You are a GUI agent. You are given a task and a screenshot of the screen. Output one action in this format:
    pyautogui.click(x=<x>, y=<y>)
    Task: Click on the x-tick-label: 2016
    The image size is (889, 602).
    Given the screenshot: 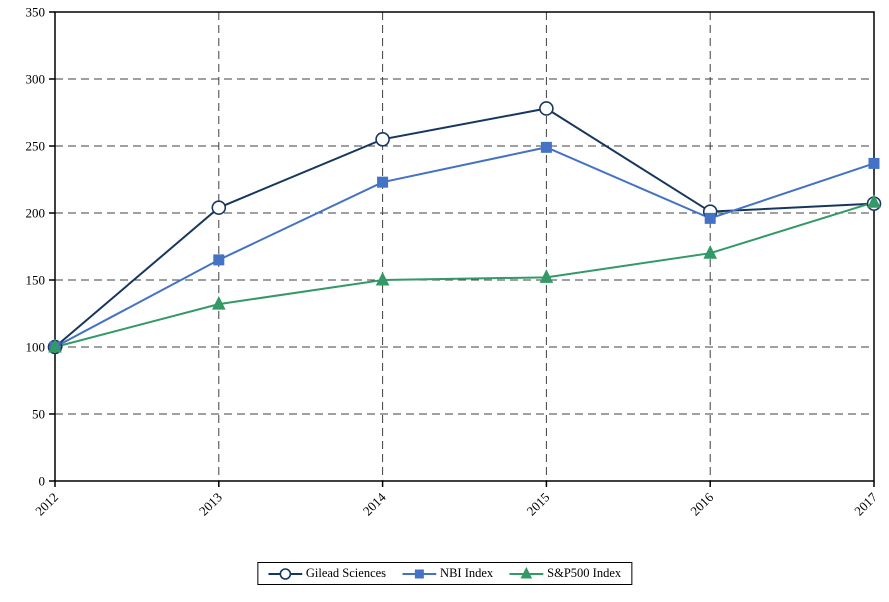 What is the action you would take?
    pyautogui.click(x=701, y=503)
    